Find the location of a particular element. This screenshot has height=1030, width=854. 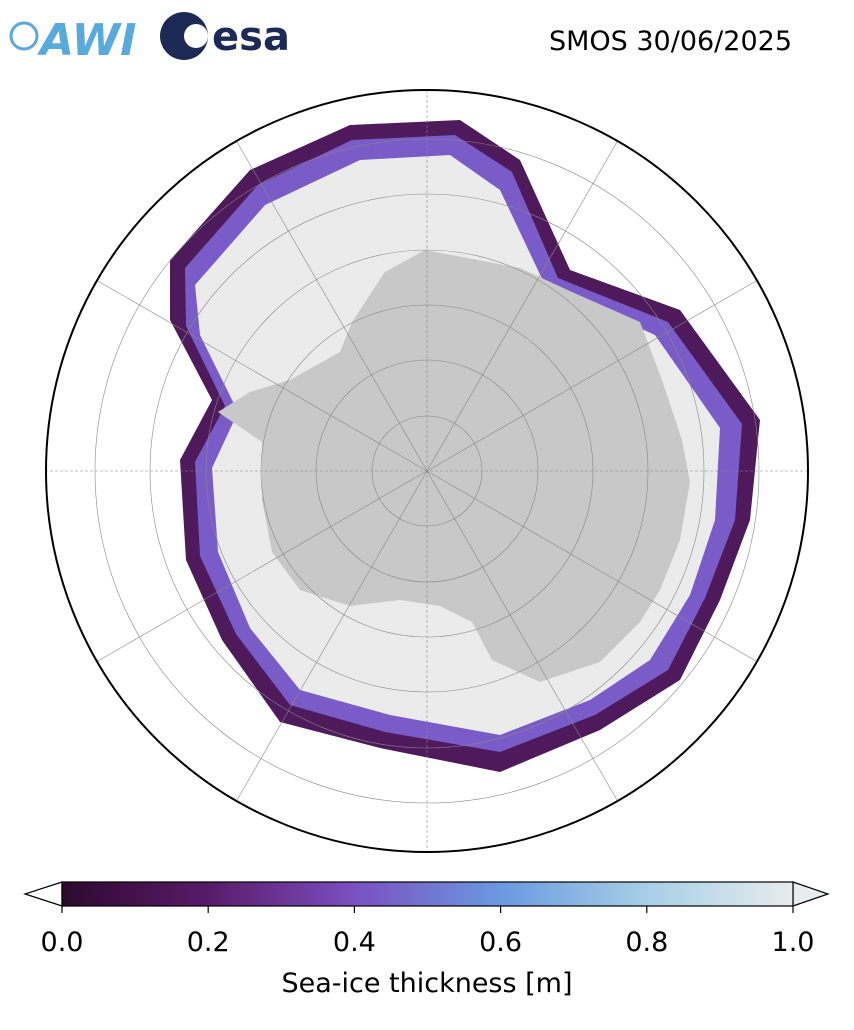

colorbar-tick-label: 1.0 is located at coordinates (793, 942).